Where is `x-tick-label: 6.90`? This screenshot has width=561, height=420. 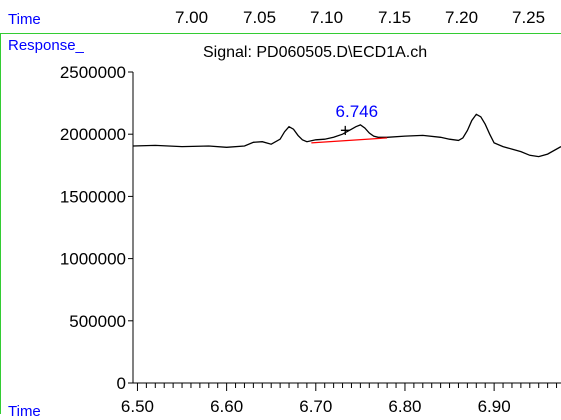 x-tick-label: 6.90 is located at coordinates (494, 405).